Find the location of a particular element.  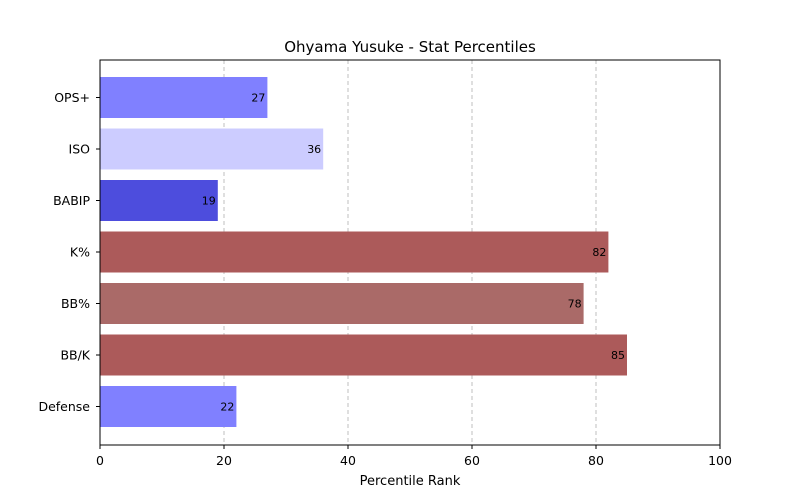

y-tick-label: ISO is located at coordinates (80, 149).